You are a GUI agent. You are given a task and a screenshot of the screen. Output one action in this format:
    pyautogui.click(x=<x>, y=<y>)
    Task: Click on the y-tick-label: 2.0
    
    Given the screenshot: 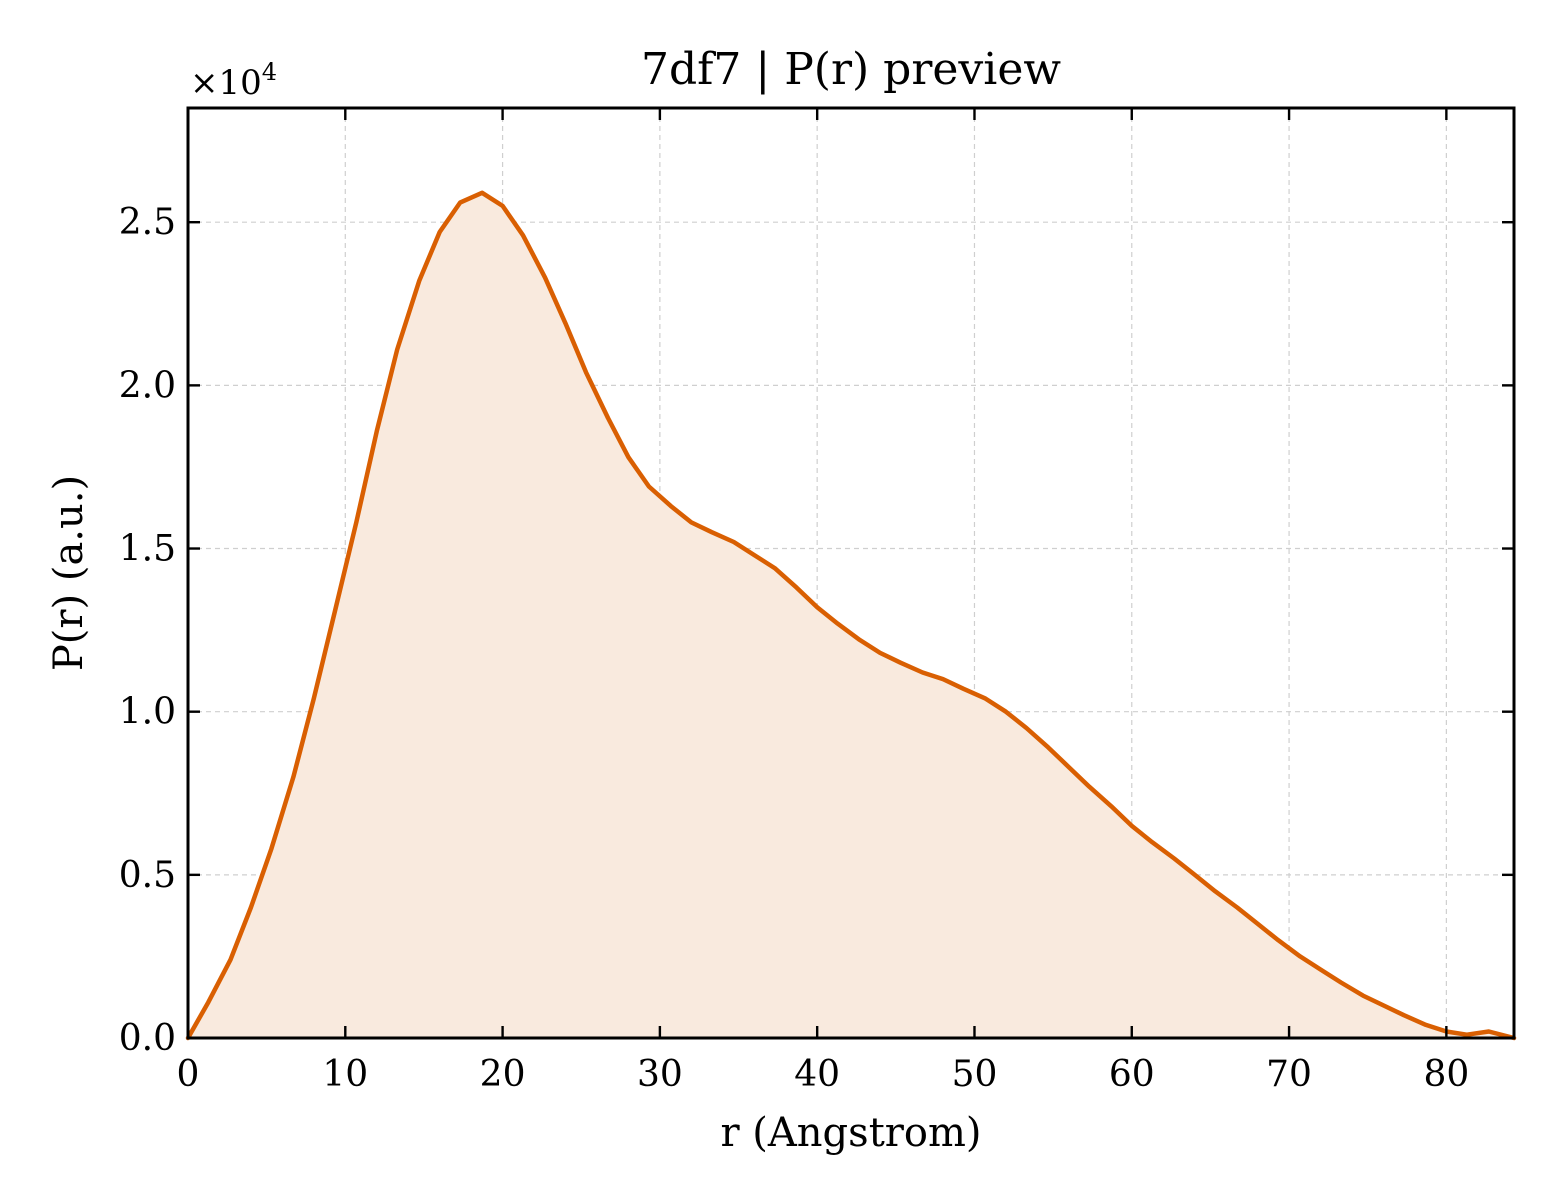 What is the action you would take?
    pyautogui.click(x=147, y=385)
    